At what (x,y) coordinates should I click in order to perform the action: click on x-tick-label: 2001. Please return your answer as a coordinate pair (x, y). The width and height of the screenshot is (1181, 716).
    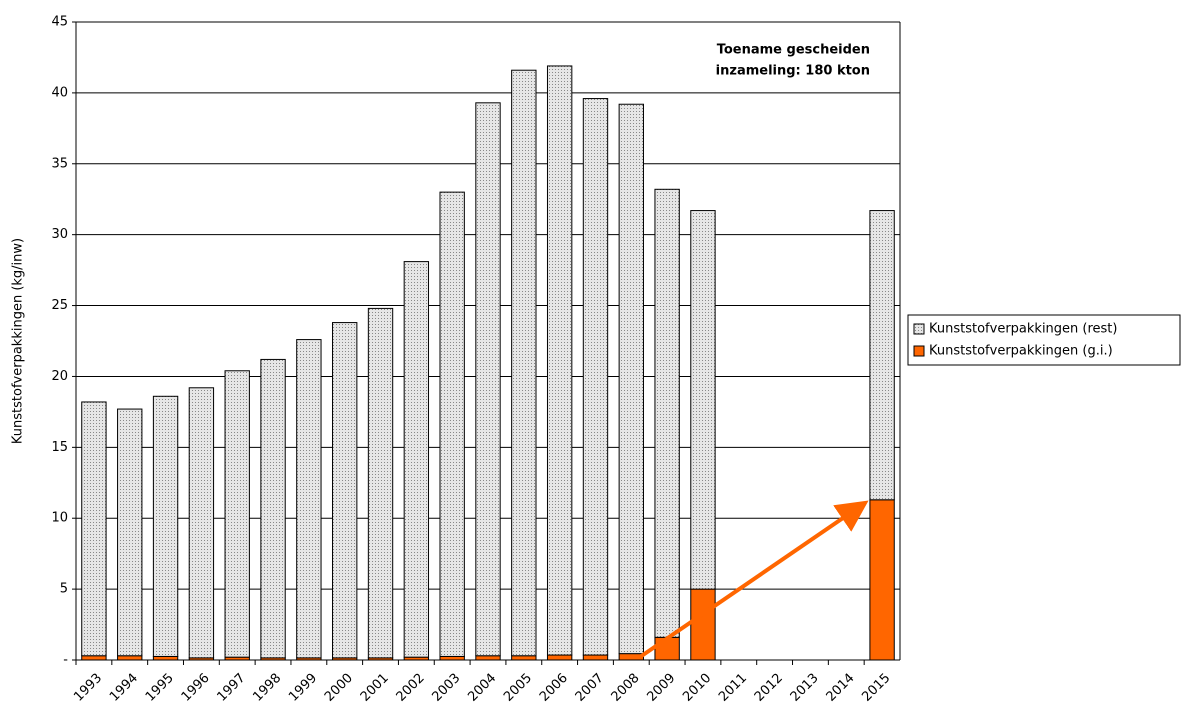
    Looking at the image, I should click on (375, 688).